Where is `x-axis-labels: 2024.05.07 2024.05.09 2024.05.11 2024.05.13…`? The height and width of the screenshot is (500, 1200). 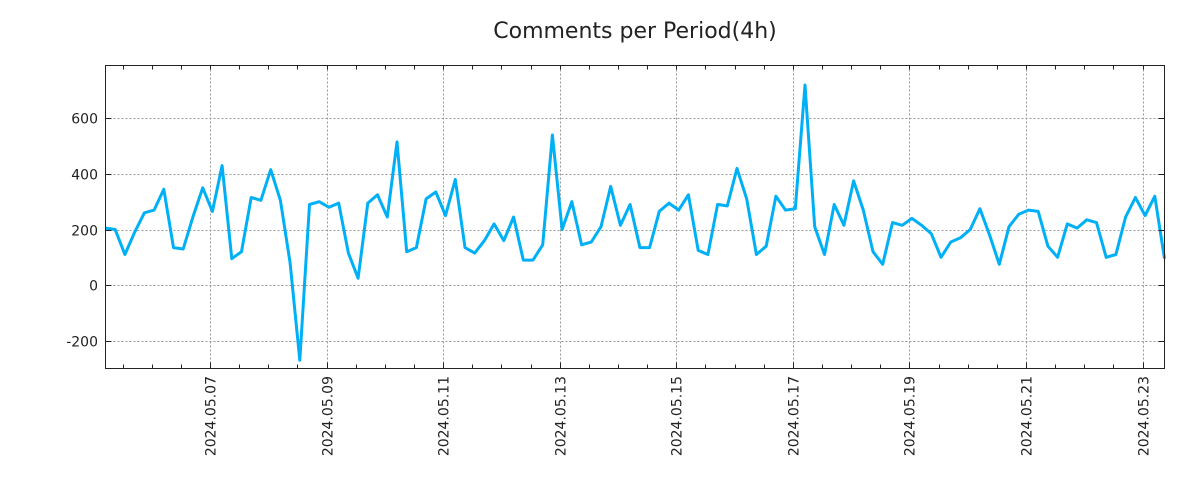 x-axis-labels: 2024.05.07 2024.05.09 2024.05.11 2024.05.13… is located at coordinates (678, 416).